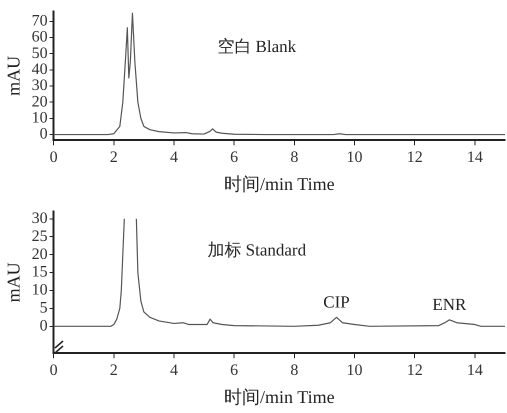 This screenshot has width=507, height=413. Describe the element at coordinates (336, 302) in the screenshot. I see `annotation: CIP` at that location.